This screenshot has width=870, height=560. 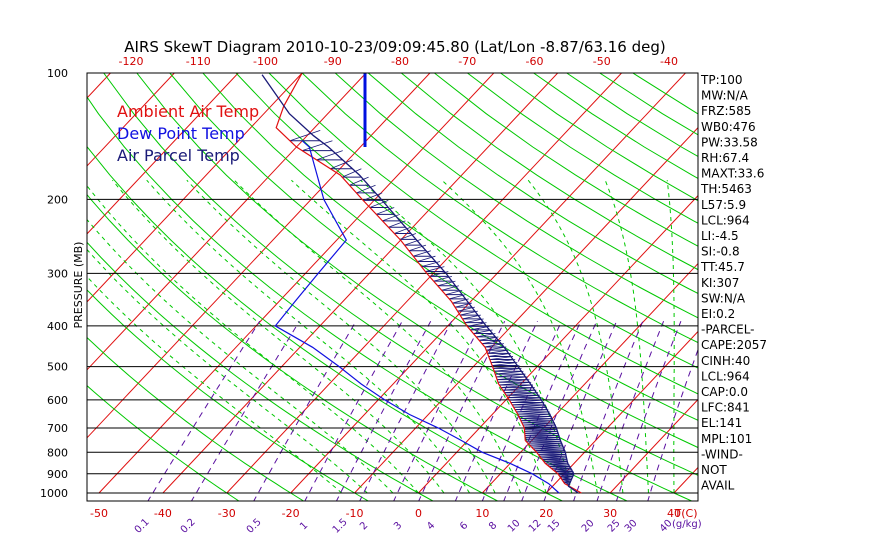 I want to click on stat-item: PW:33.58, so click(x=729, y=142).